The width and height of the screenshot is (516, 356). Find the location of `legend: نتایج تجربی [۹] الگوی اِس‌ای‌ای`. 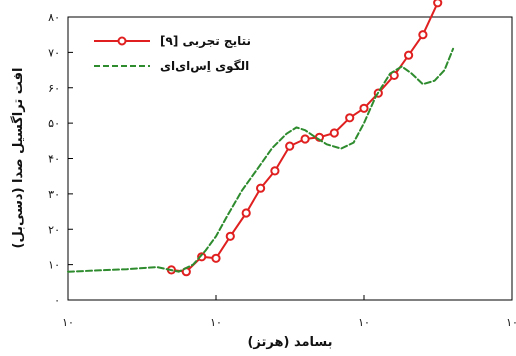

legend: نتایج تجربی [۹] الگوی اِس‌ای‌ای is located at coordinates (172, 54).